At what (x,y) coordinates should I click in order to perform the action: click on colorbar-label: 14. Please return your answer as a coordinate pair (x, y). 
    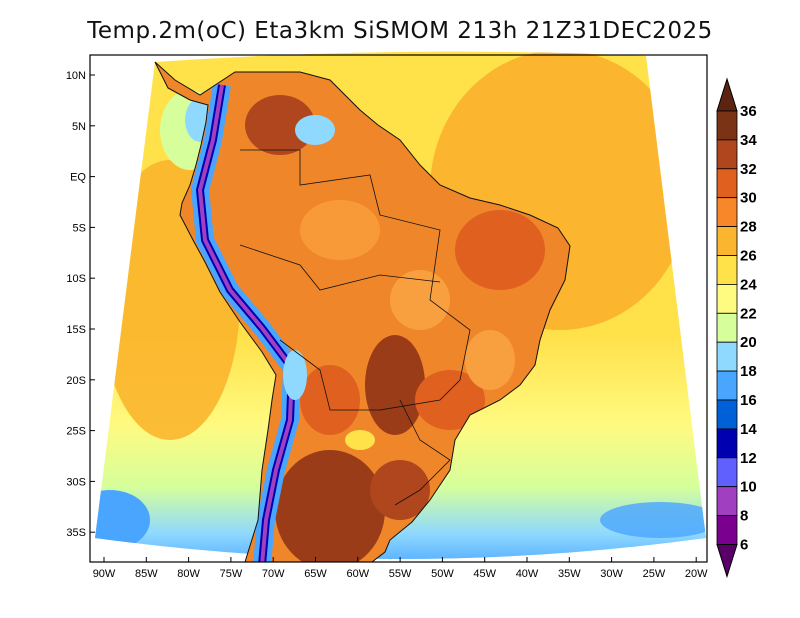
    Looking at the image, I should click on (748, 429).